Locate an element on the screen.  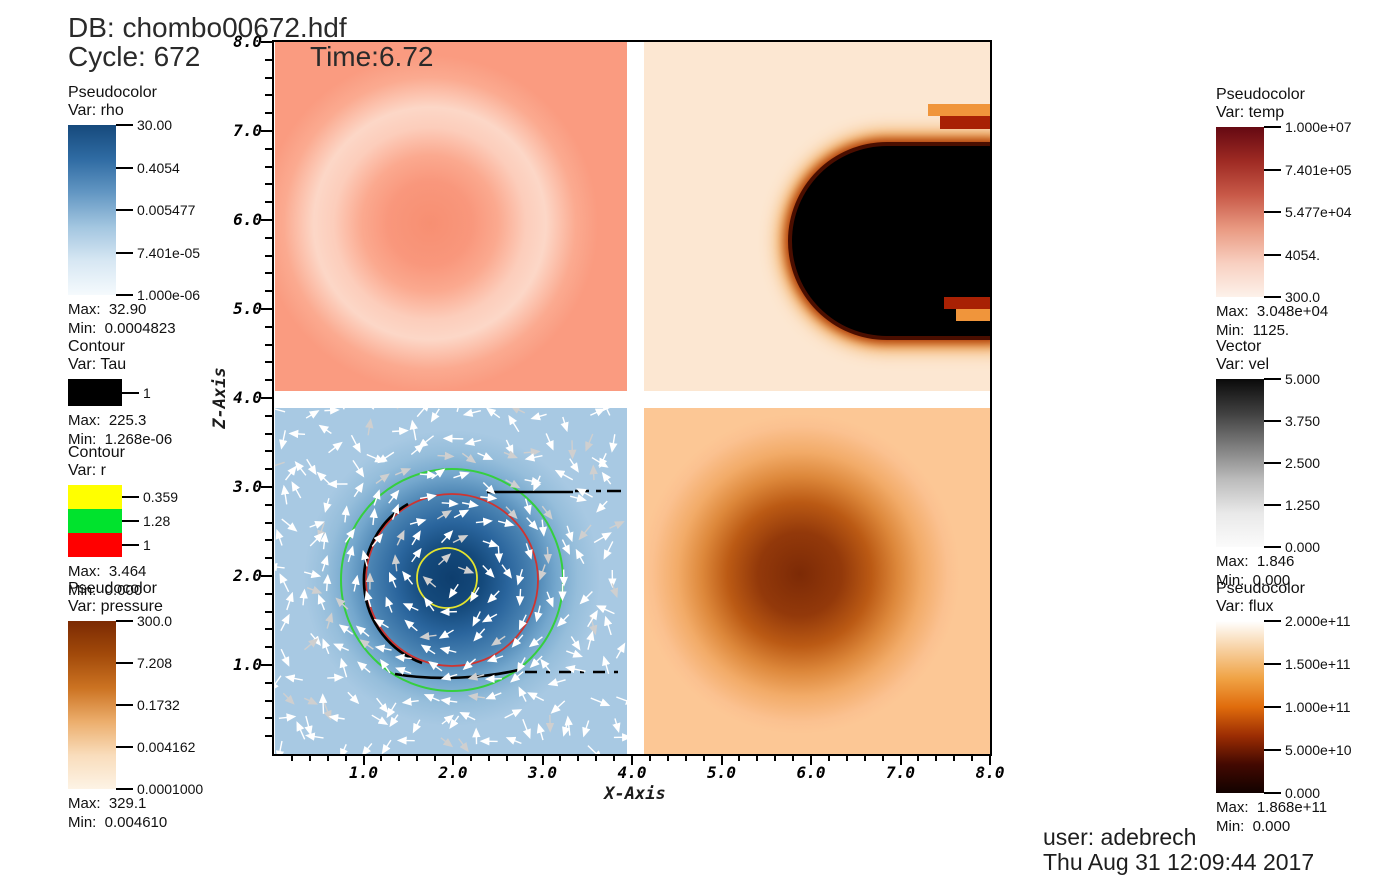
legend-var: Var: flux is located at coordinates (1245, 606).